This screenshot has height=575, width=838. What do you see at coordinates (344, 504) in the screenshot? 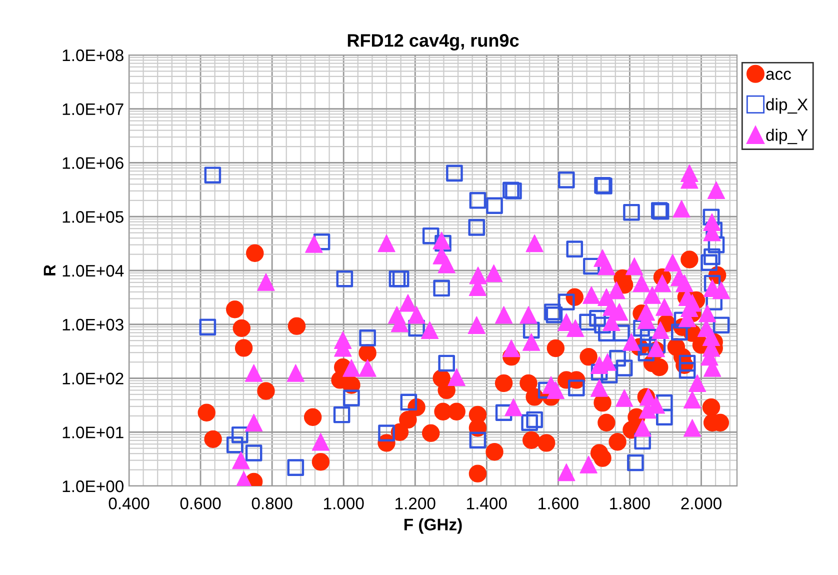
I see `x-tick-label: 1.000` at bounding box center [344, 504].